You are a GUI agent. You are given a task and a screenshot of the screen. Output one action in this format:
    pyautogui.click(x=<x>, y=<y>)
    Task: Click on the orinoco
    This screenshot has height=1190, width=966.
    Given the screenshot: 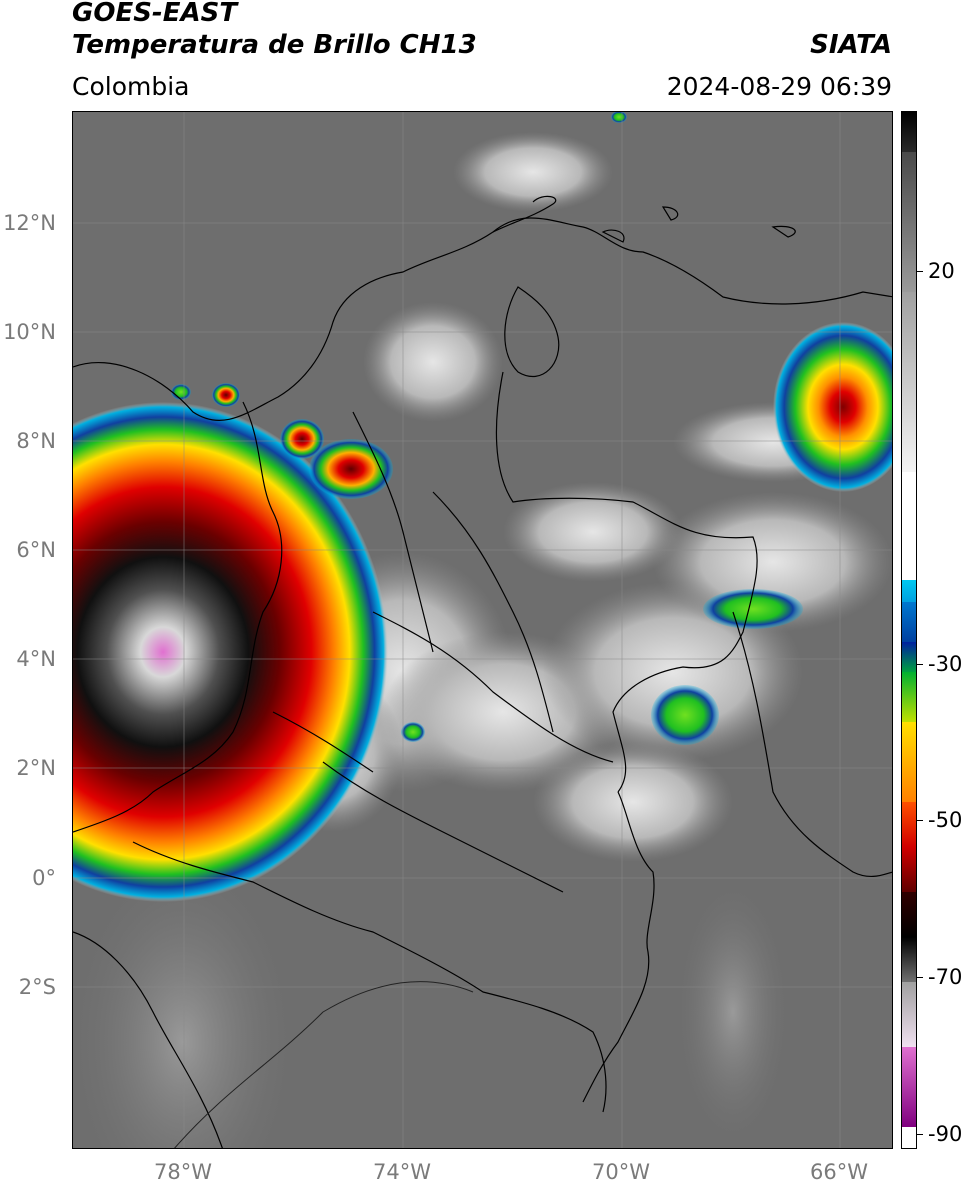 What is the action you would take?
    pyautogui.click(x=812, y=744)
    